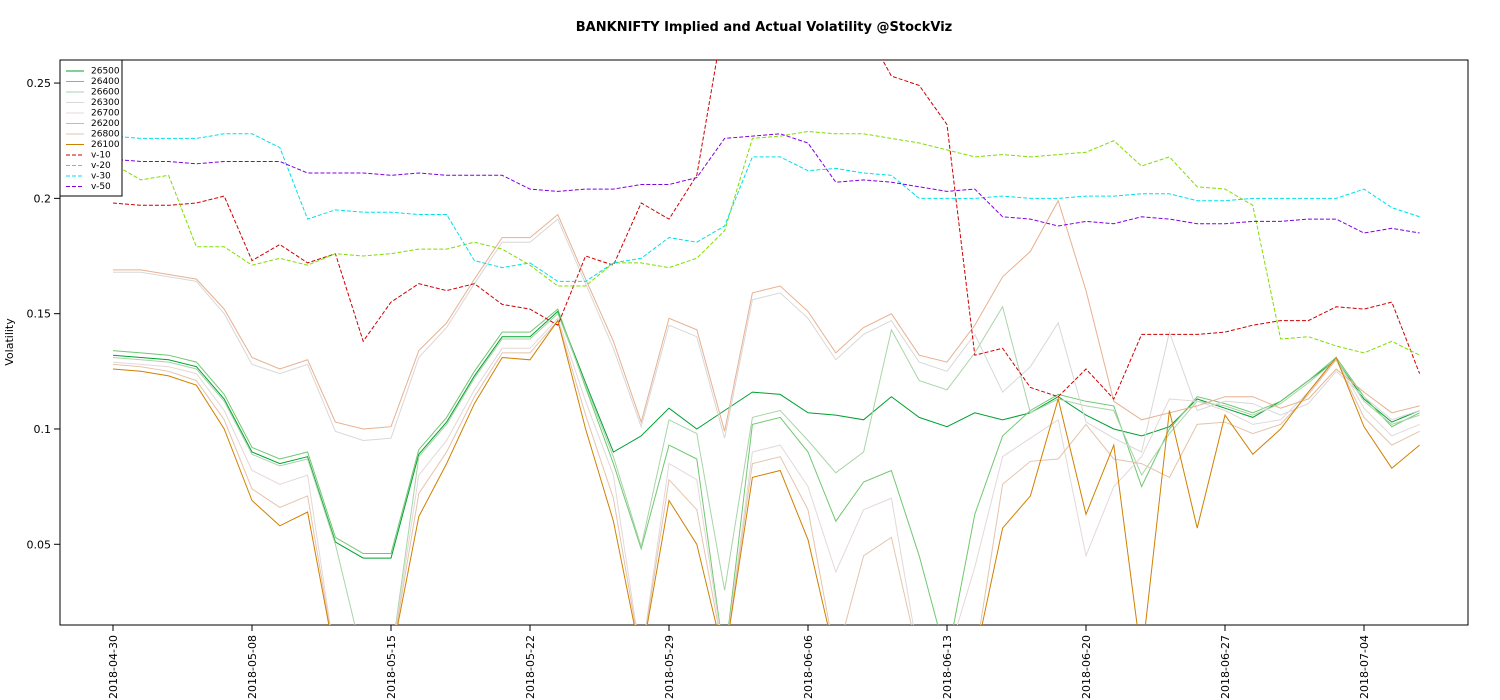 This screenshot has width=1500, height=700. What do you see at coordinates (1364, 667) in the screenshot?
I see `x-tick-label: 2018-07-04` at bounding box center [1364, 667].